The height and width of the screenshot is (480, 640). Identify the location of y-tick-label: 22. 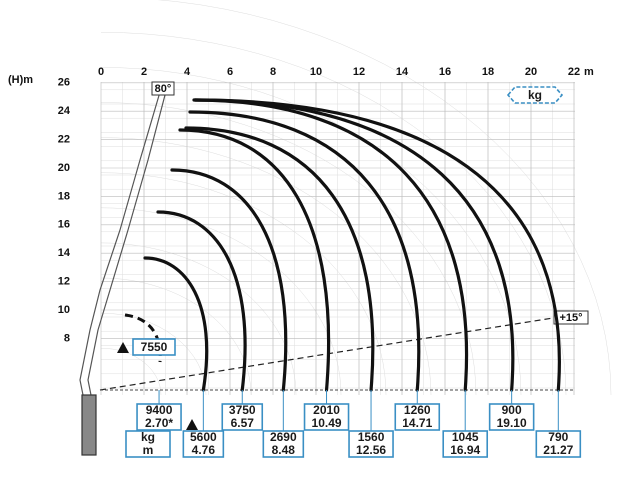
(64, 140).